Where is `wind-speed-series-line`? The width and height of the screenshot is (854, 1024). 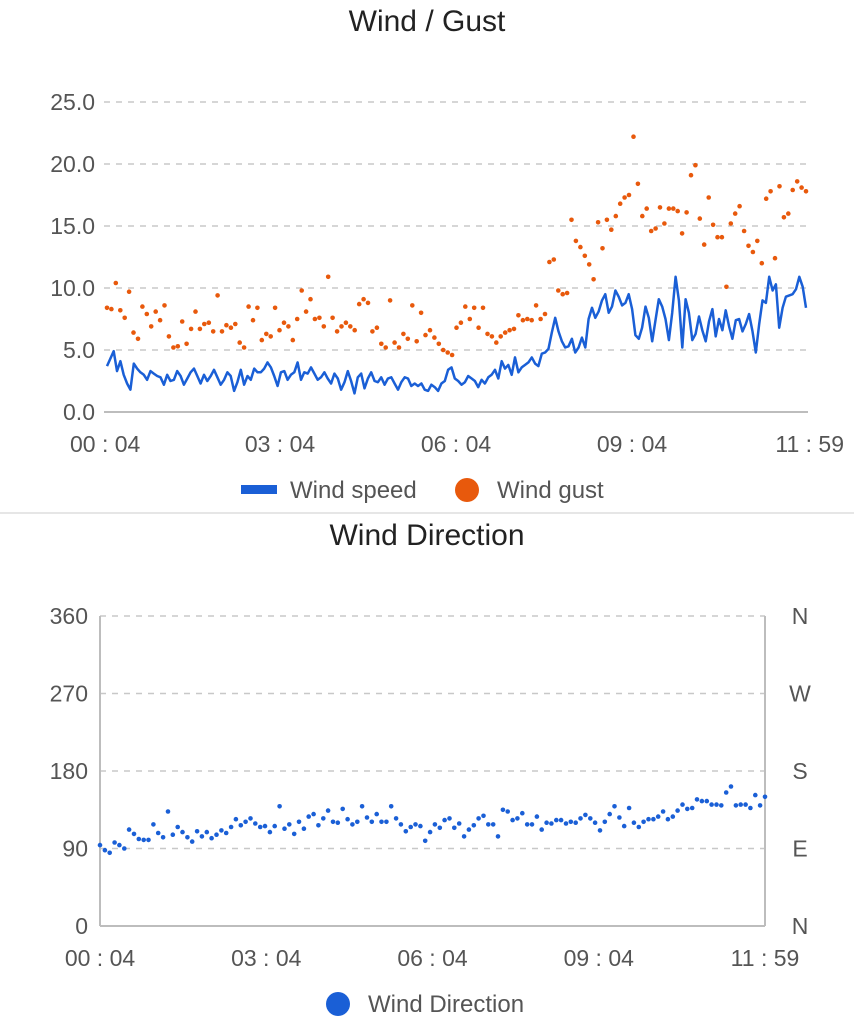
wind-speed-series-line is located at coordinates (456, 335).